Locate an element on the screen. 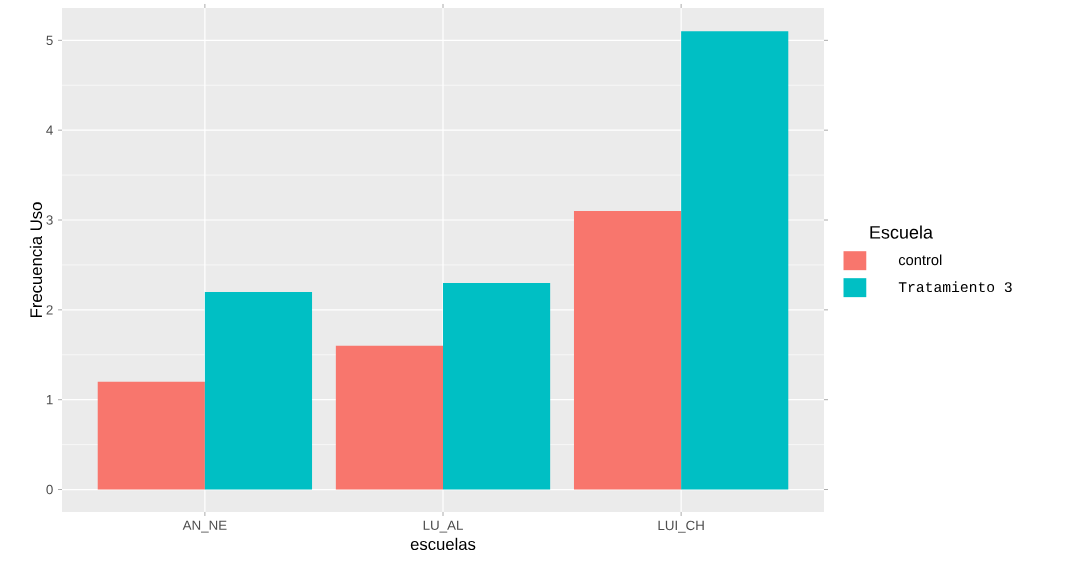 The width and height of the screenshot is (1078, 577). y-axis-title: Frecuencia Uso is located at coordinates (36, 259).